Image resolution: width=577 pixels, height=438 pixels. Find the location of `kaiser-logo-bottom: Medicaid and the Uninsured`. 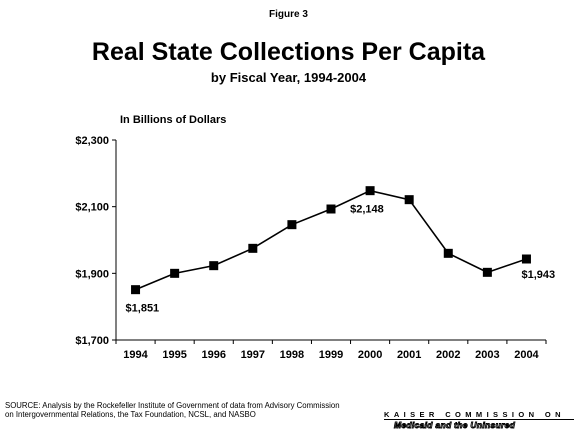

kaiser-logo-bottom: Medicaid and the Uninsured is located at coordinates (455, 425).